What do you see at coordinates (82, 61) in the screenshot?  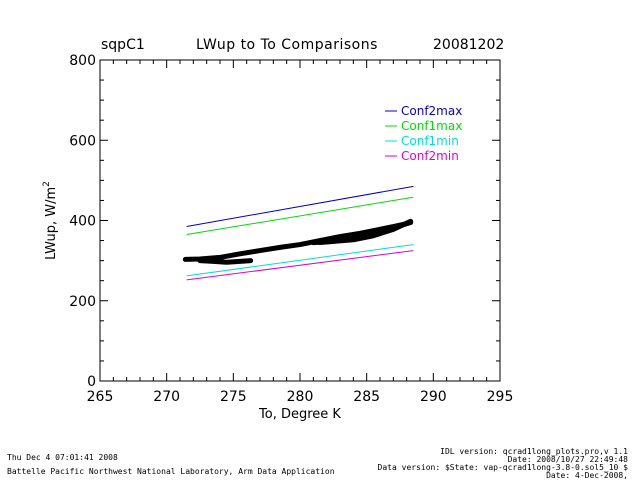 I see `y-tick-label: 800` at bounding box center [82, 61].